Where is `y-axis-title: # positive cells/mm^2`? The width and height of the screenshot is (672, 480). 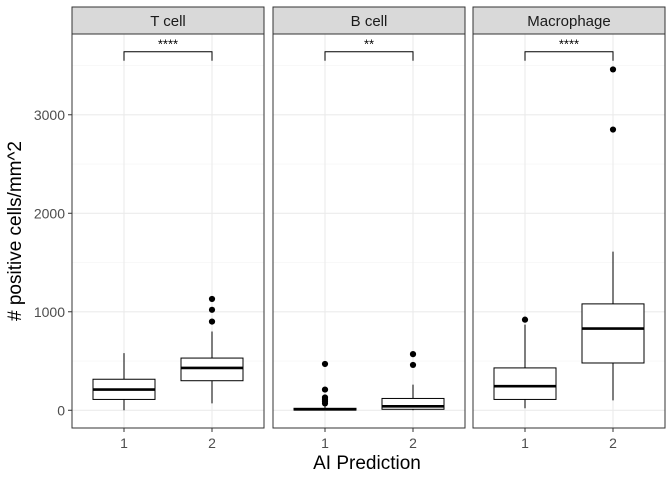 y-axis-title: # positive cells/mm^2 is located at coordinates (15, 231).